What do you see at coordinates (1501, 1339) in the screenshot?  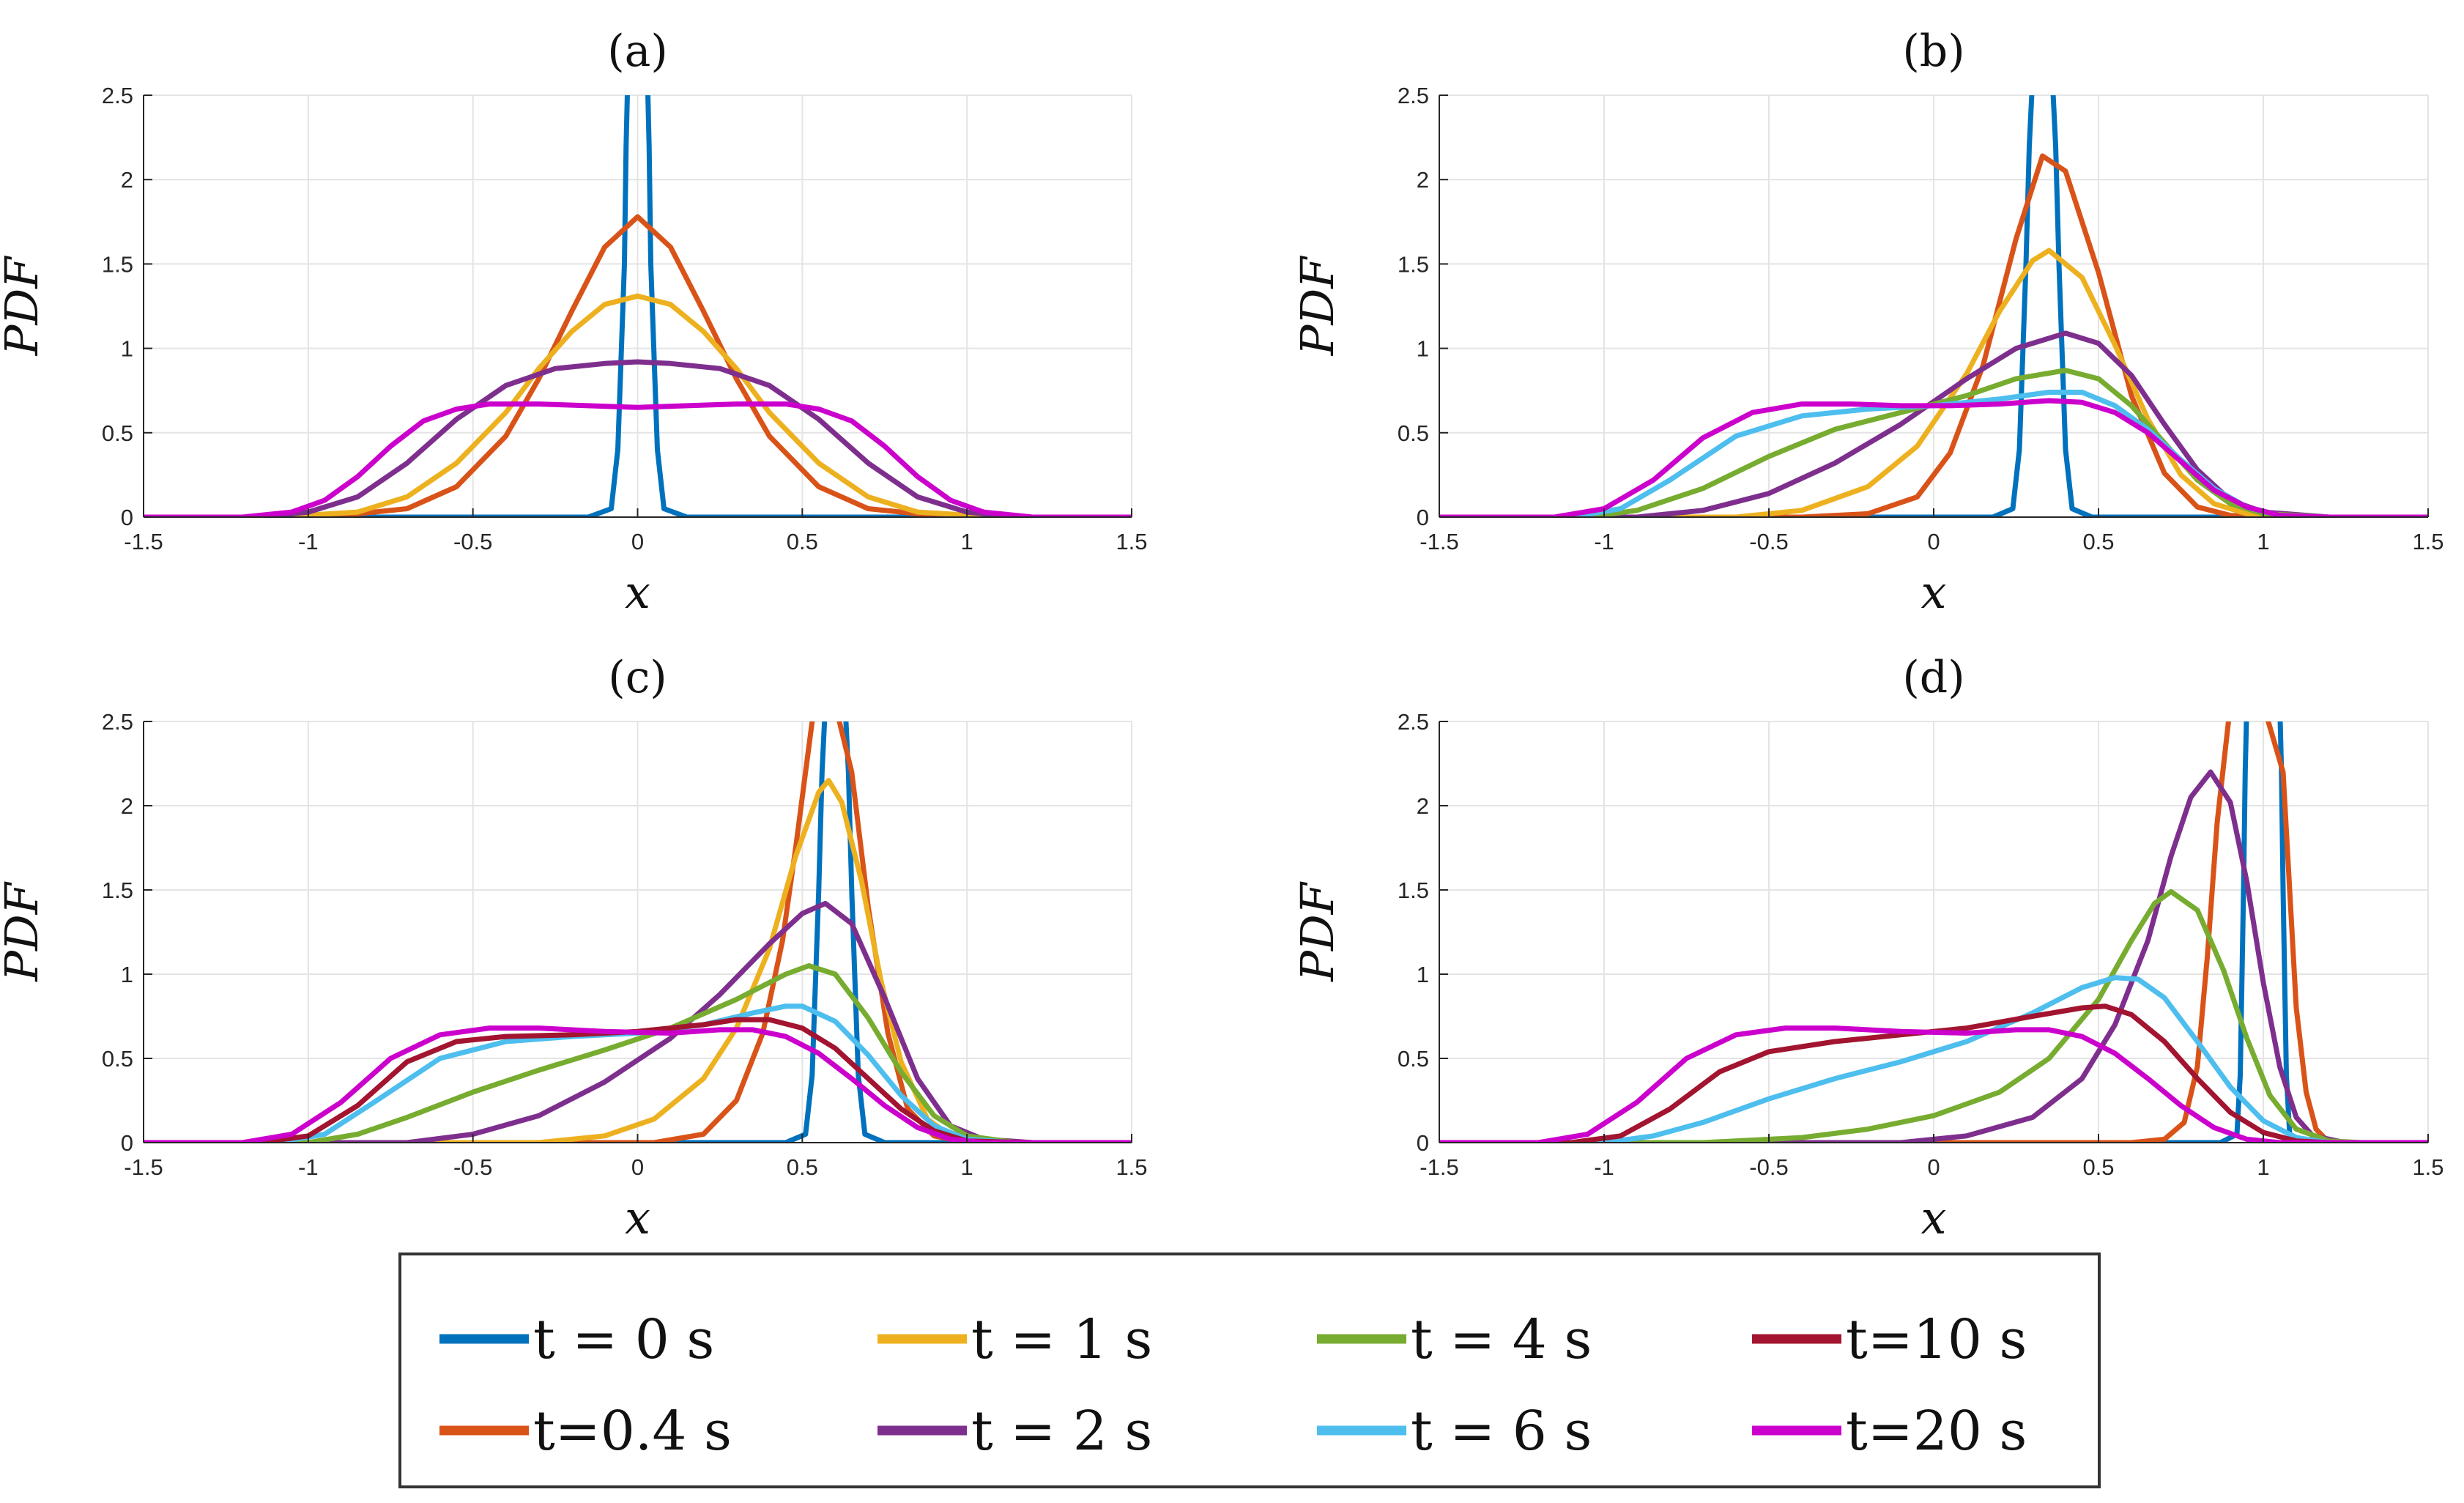 I see `legend-label: t = 4 s` at bounding box center [1501, 1339].